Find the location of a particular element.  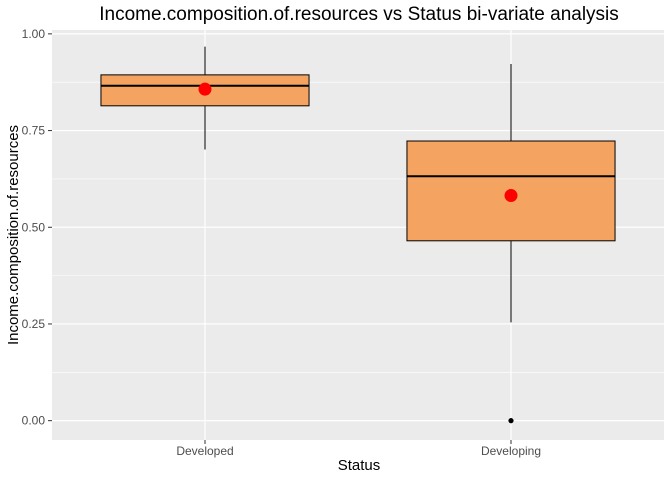

y-tick-label: 0.50 is located at coordinates (34, 227).